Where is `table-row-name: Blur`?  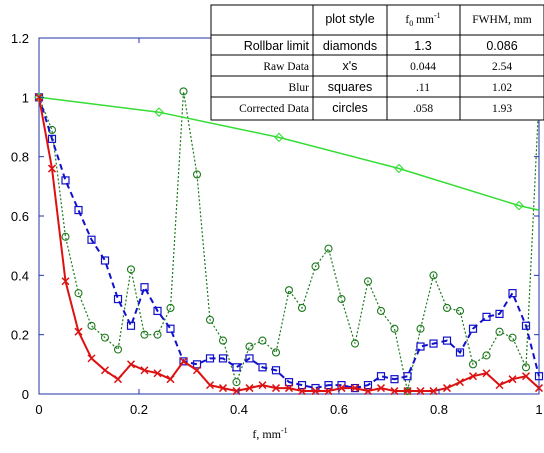
table-row-name: Blur is located at coordinates (299, 88).